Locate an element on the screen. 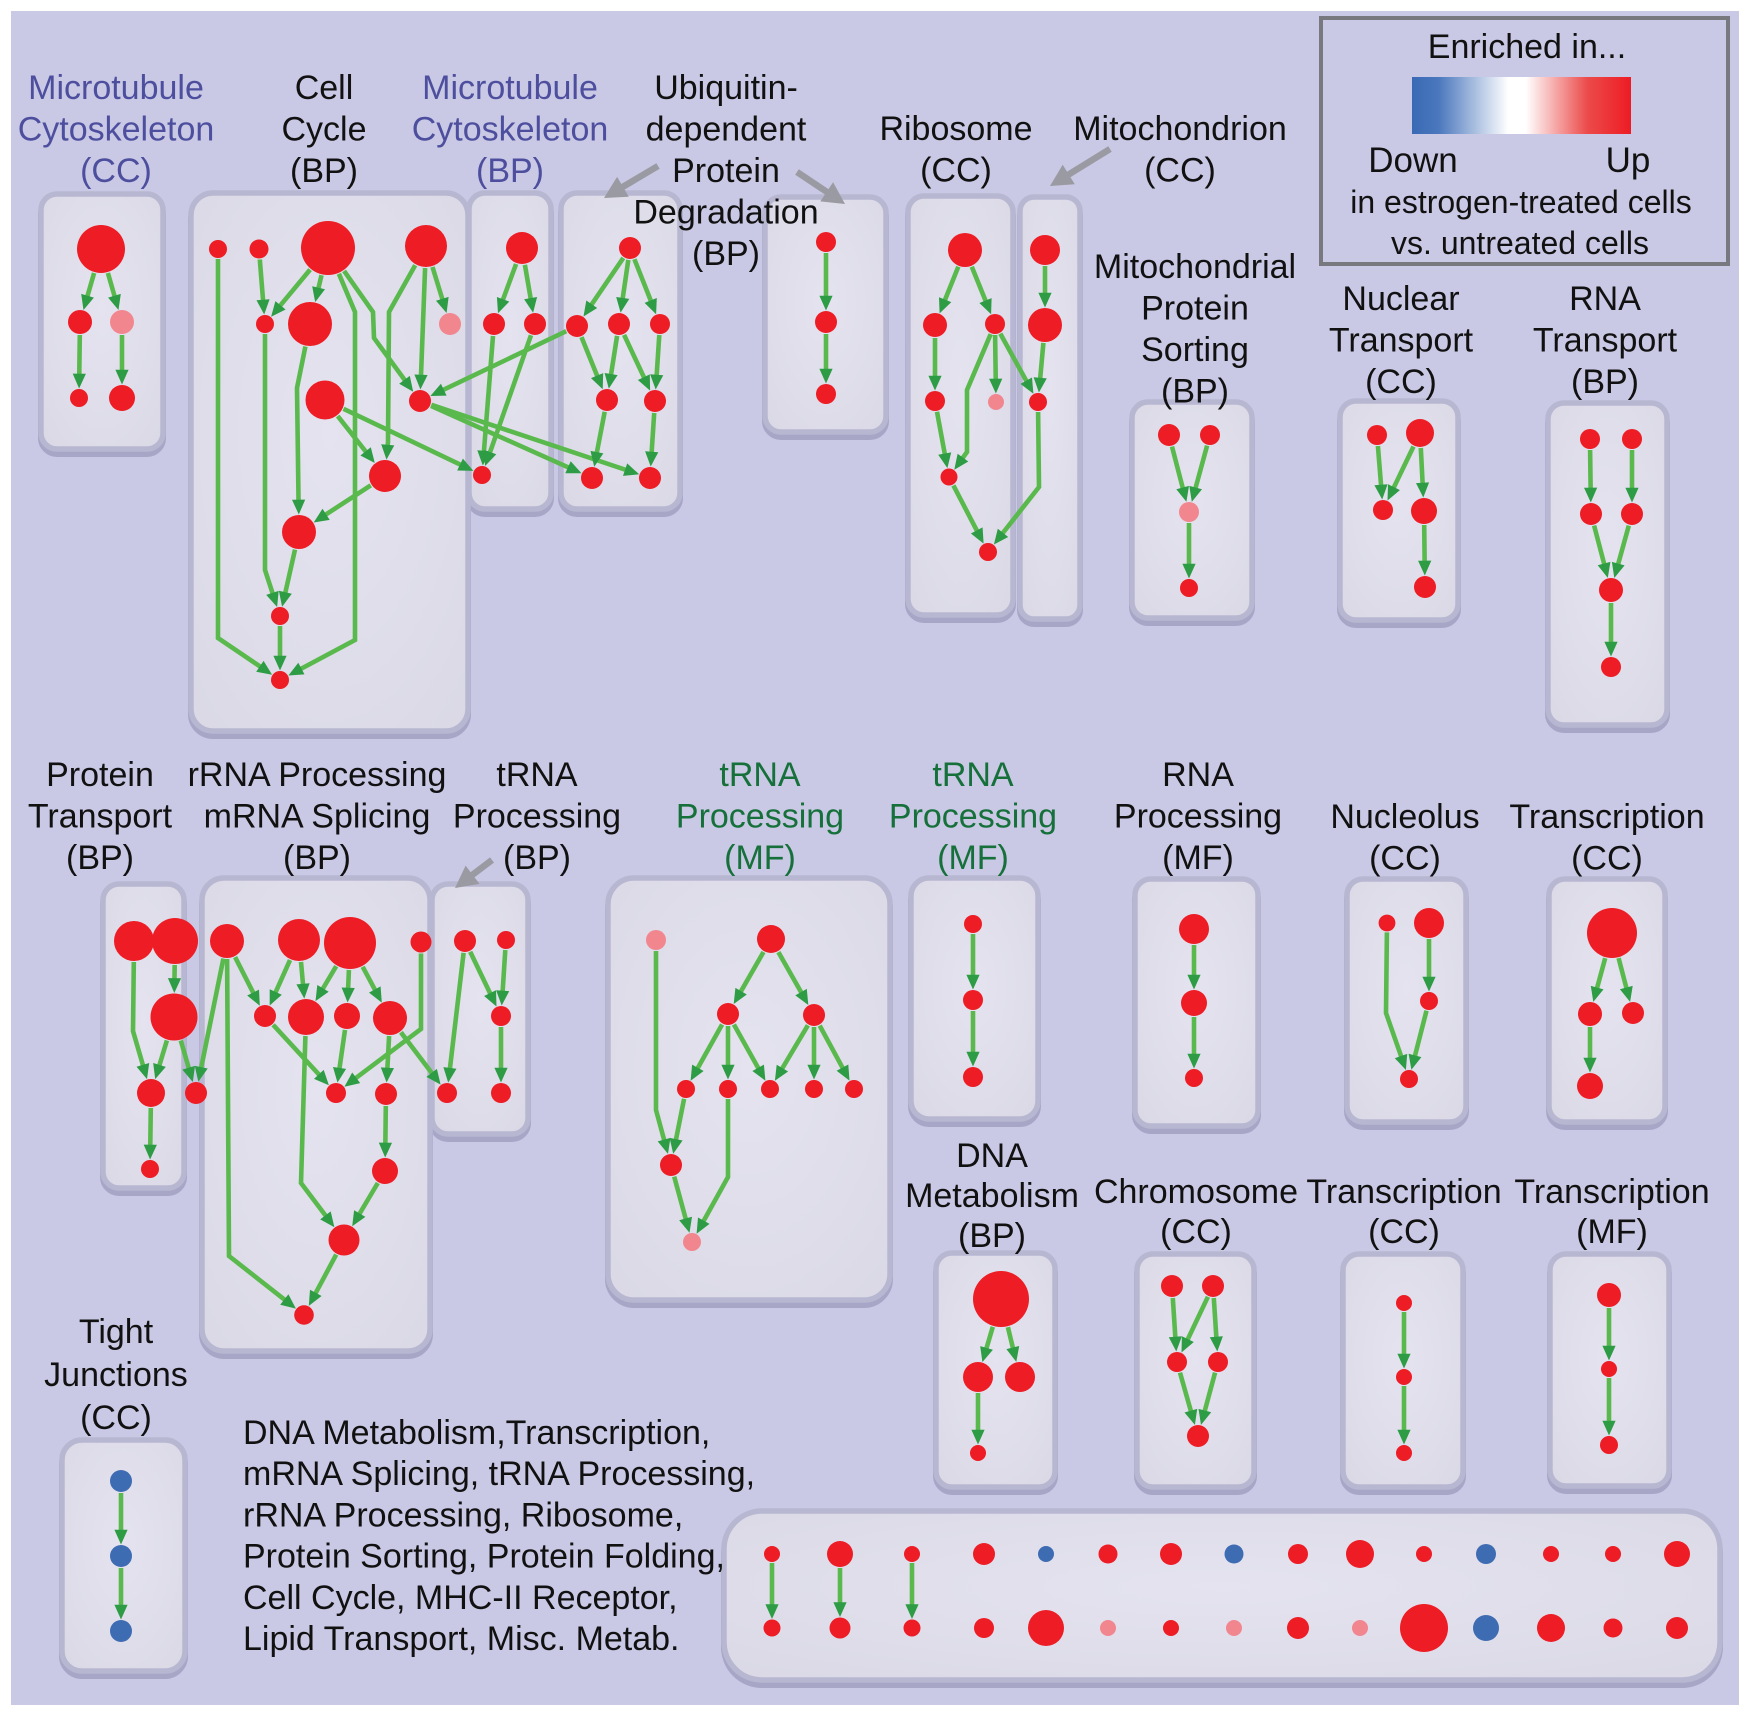 The width and height of the screenshot is (1750, 1715). svg-text: Sorting is located at coordinates (1195, 350).